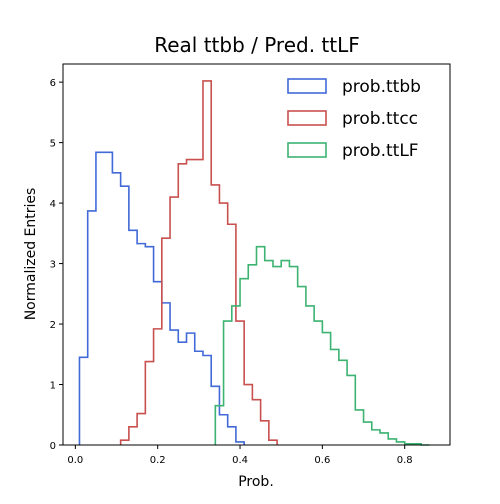  Describe the element at coordinates (53, 83) in the screenshot. I see `y-tick-label: 6` at that location.